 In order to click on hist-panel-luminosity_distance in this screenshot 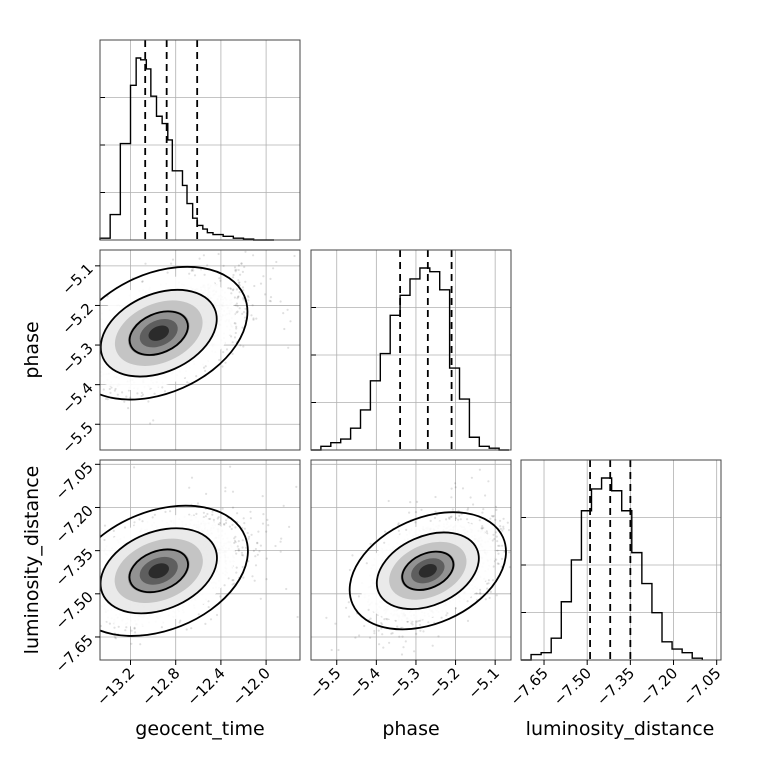, I will do `click(621, 560)`.